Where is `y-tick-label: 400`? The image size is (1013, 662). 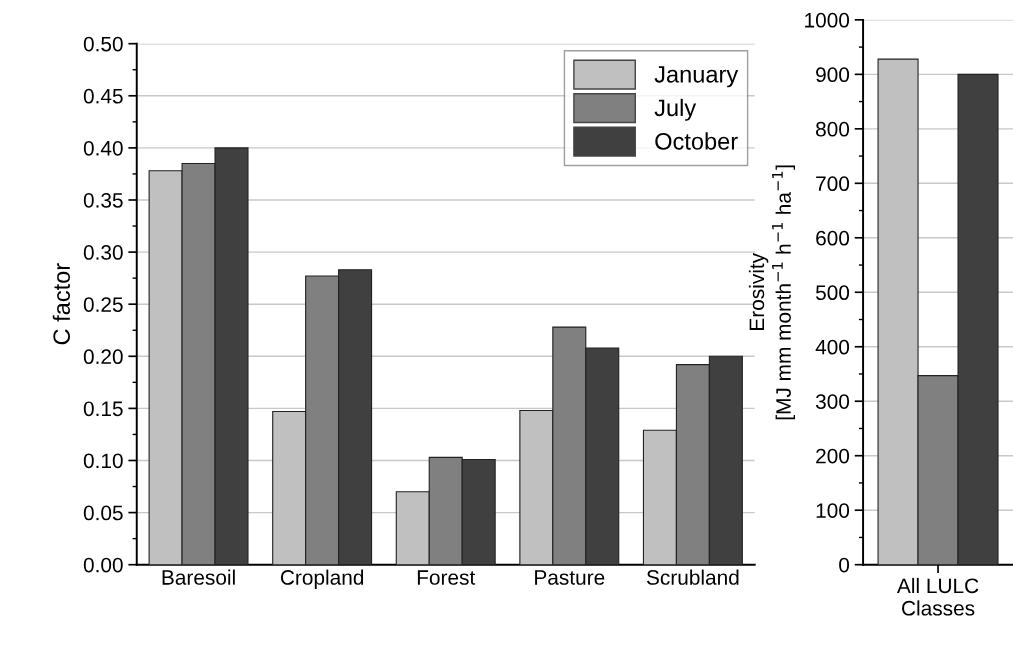 y-tick-label: 400 is located at coordinates (832, 347).